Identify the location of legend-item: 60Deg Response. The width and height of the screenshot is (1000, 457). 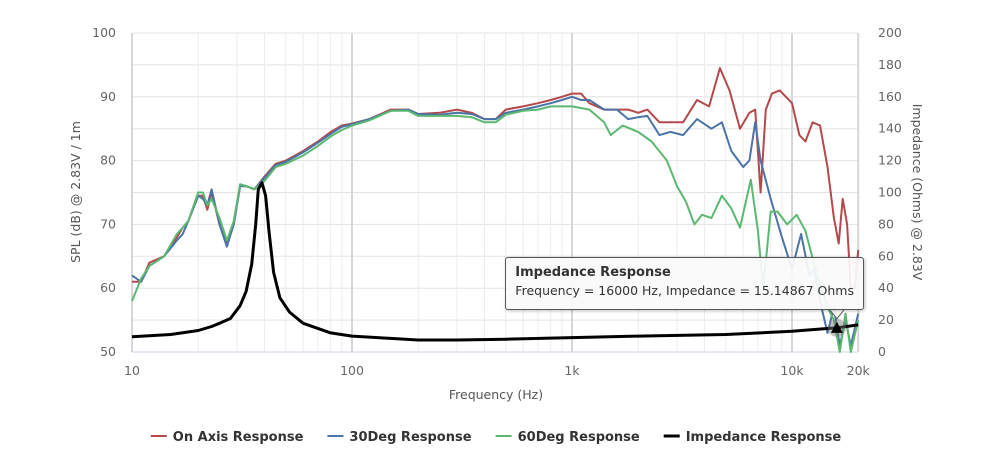
(567, 437).